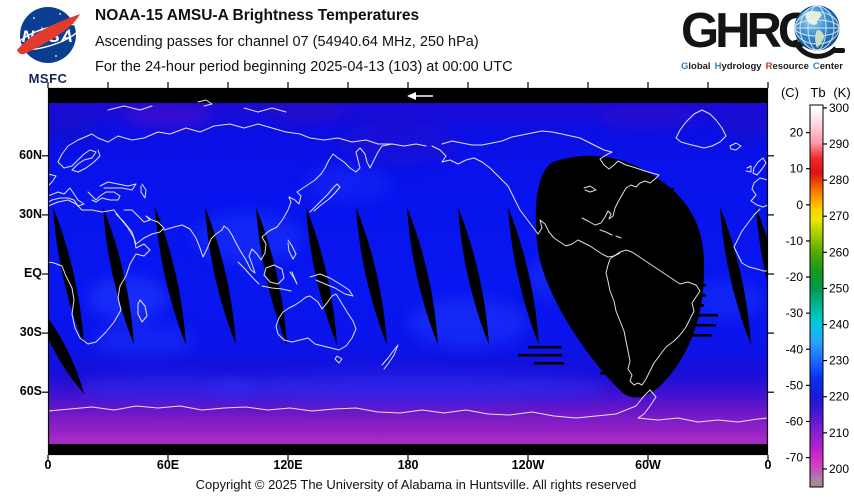 Image resolution: width=854 pixels, height=502 pixels. I want to click on celsius-tick--50: -50, so click(795, 385).